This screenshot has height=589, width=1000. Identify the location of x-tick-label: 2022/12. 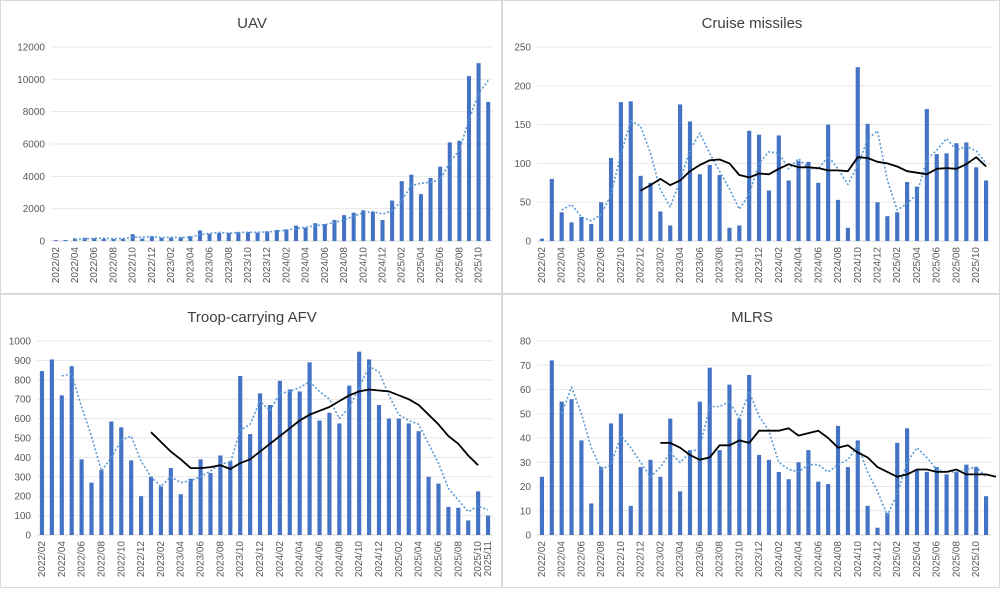
(152, 265).